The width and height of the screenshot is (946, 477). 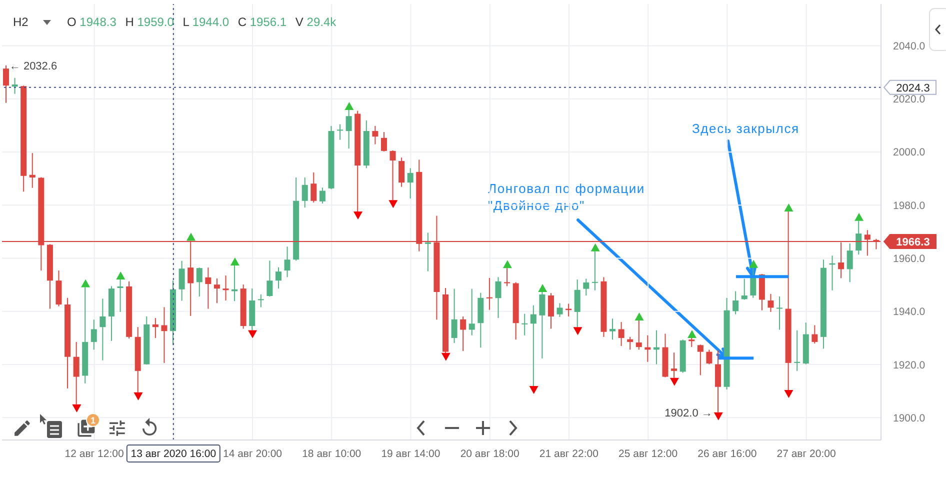 What do you see at coordinates (410, 454) in the screenshot?
I see `x-tick-label: 19 авг 14:00` at bounding box center [410, 454].